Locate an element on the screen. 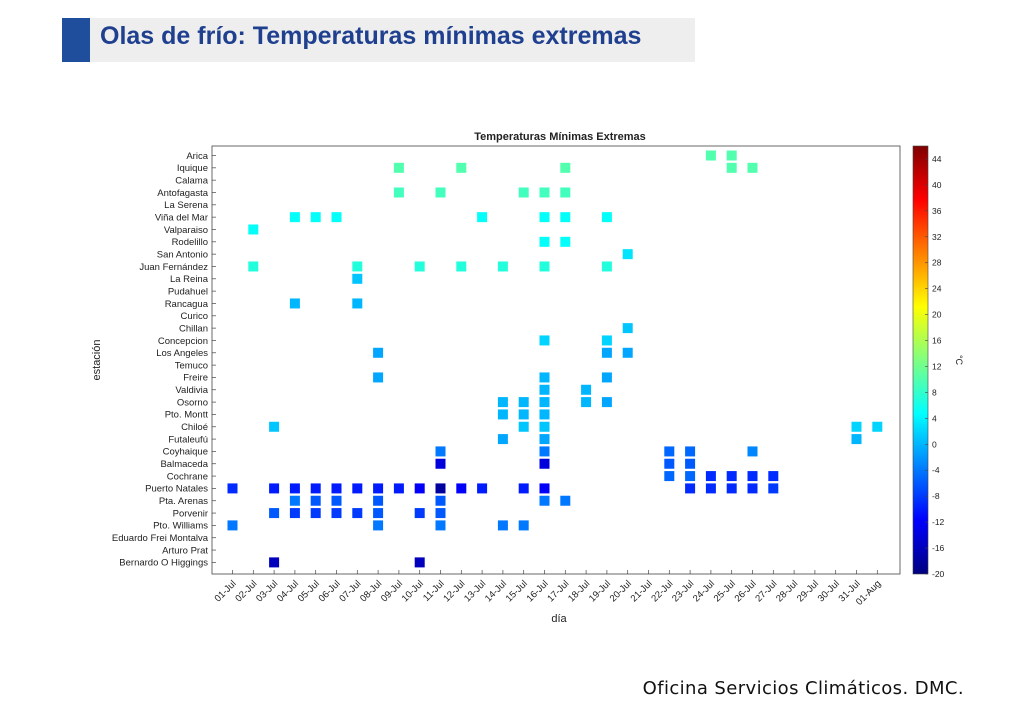 The height and width of the screenshot is (720, 1024). y-tick-label: Chiloé is located at coordinates (194, 427).